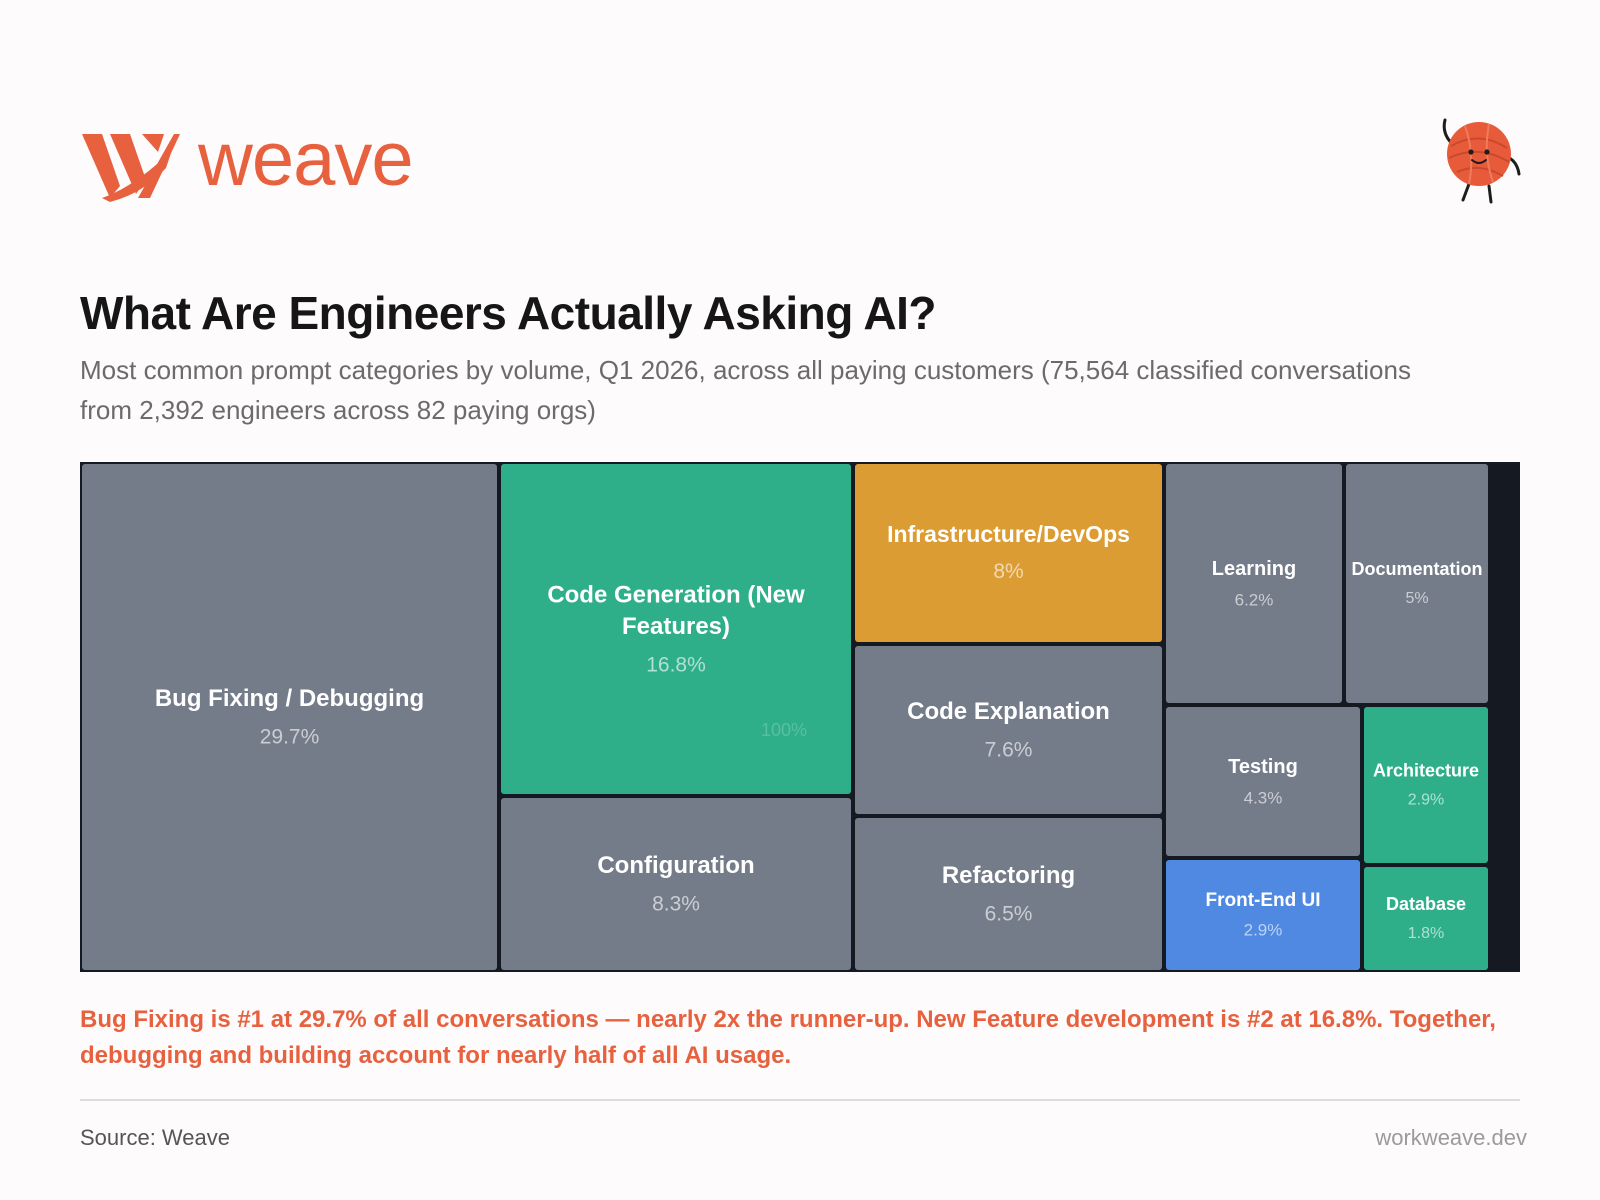  I want to click on tile-learning-rect, so click(1254, 583).